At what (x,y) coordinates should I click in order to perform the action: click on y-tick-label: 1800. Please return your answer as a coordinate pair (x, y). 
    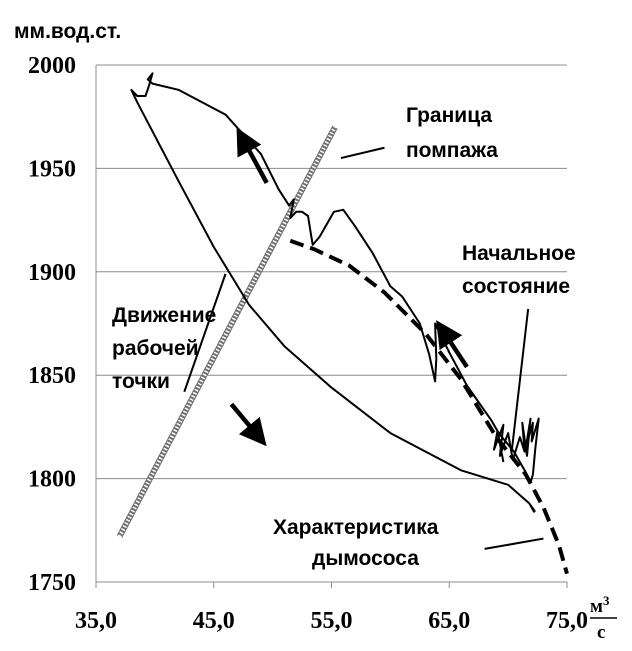
    Looking at the image, I should click on (52, 480).